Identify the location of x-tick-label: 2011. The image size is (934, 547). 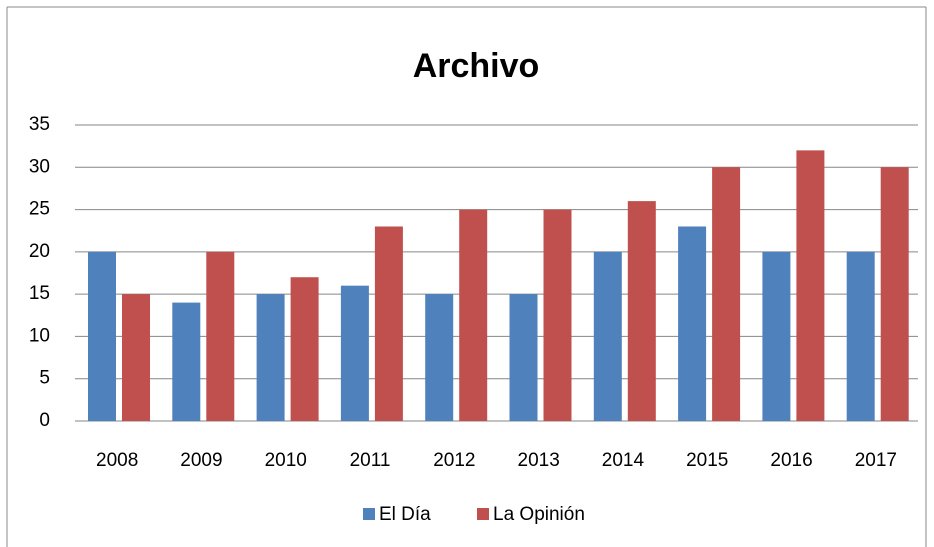
(370, 460).